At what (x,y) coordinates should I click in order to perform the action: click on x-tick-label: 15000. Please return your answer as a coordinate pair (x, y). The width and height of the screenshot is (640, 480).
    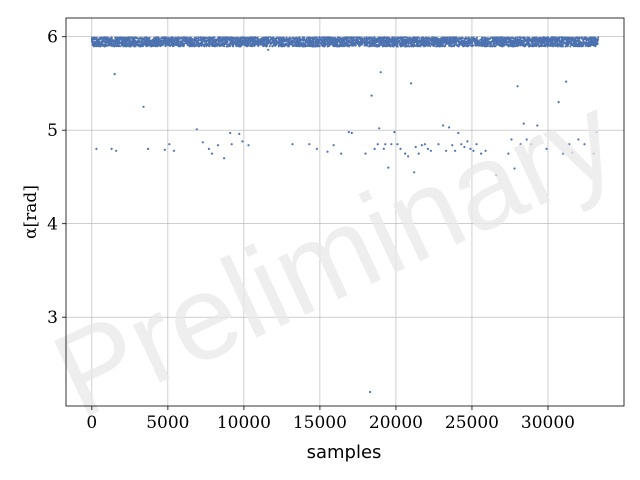
    Looking at the image, I should click on (320, 423).